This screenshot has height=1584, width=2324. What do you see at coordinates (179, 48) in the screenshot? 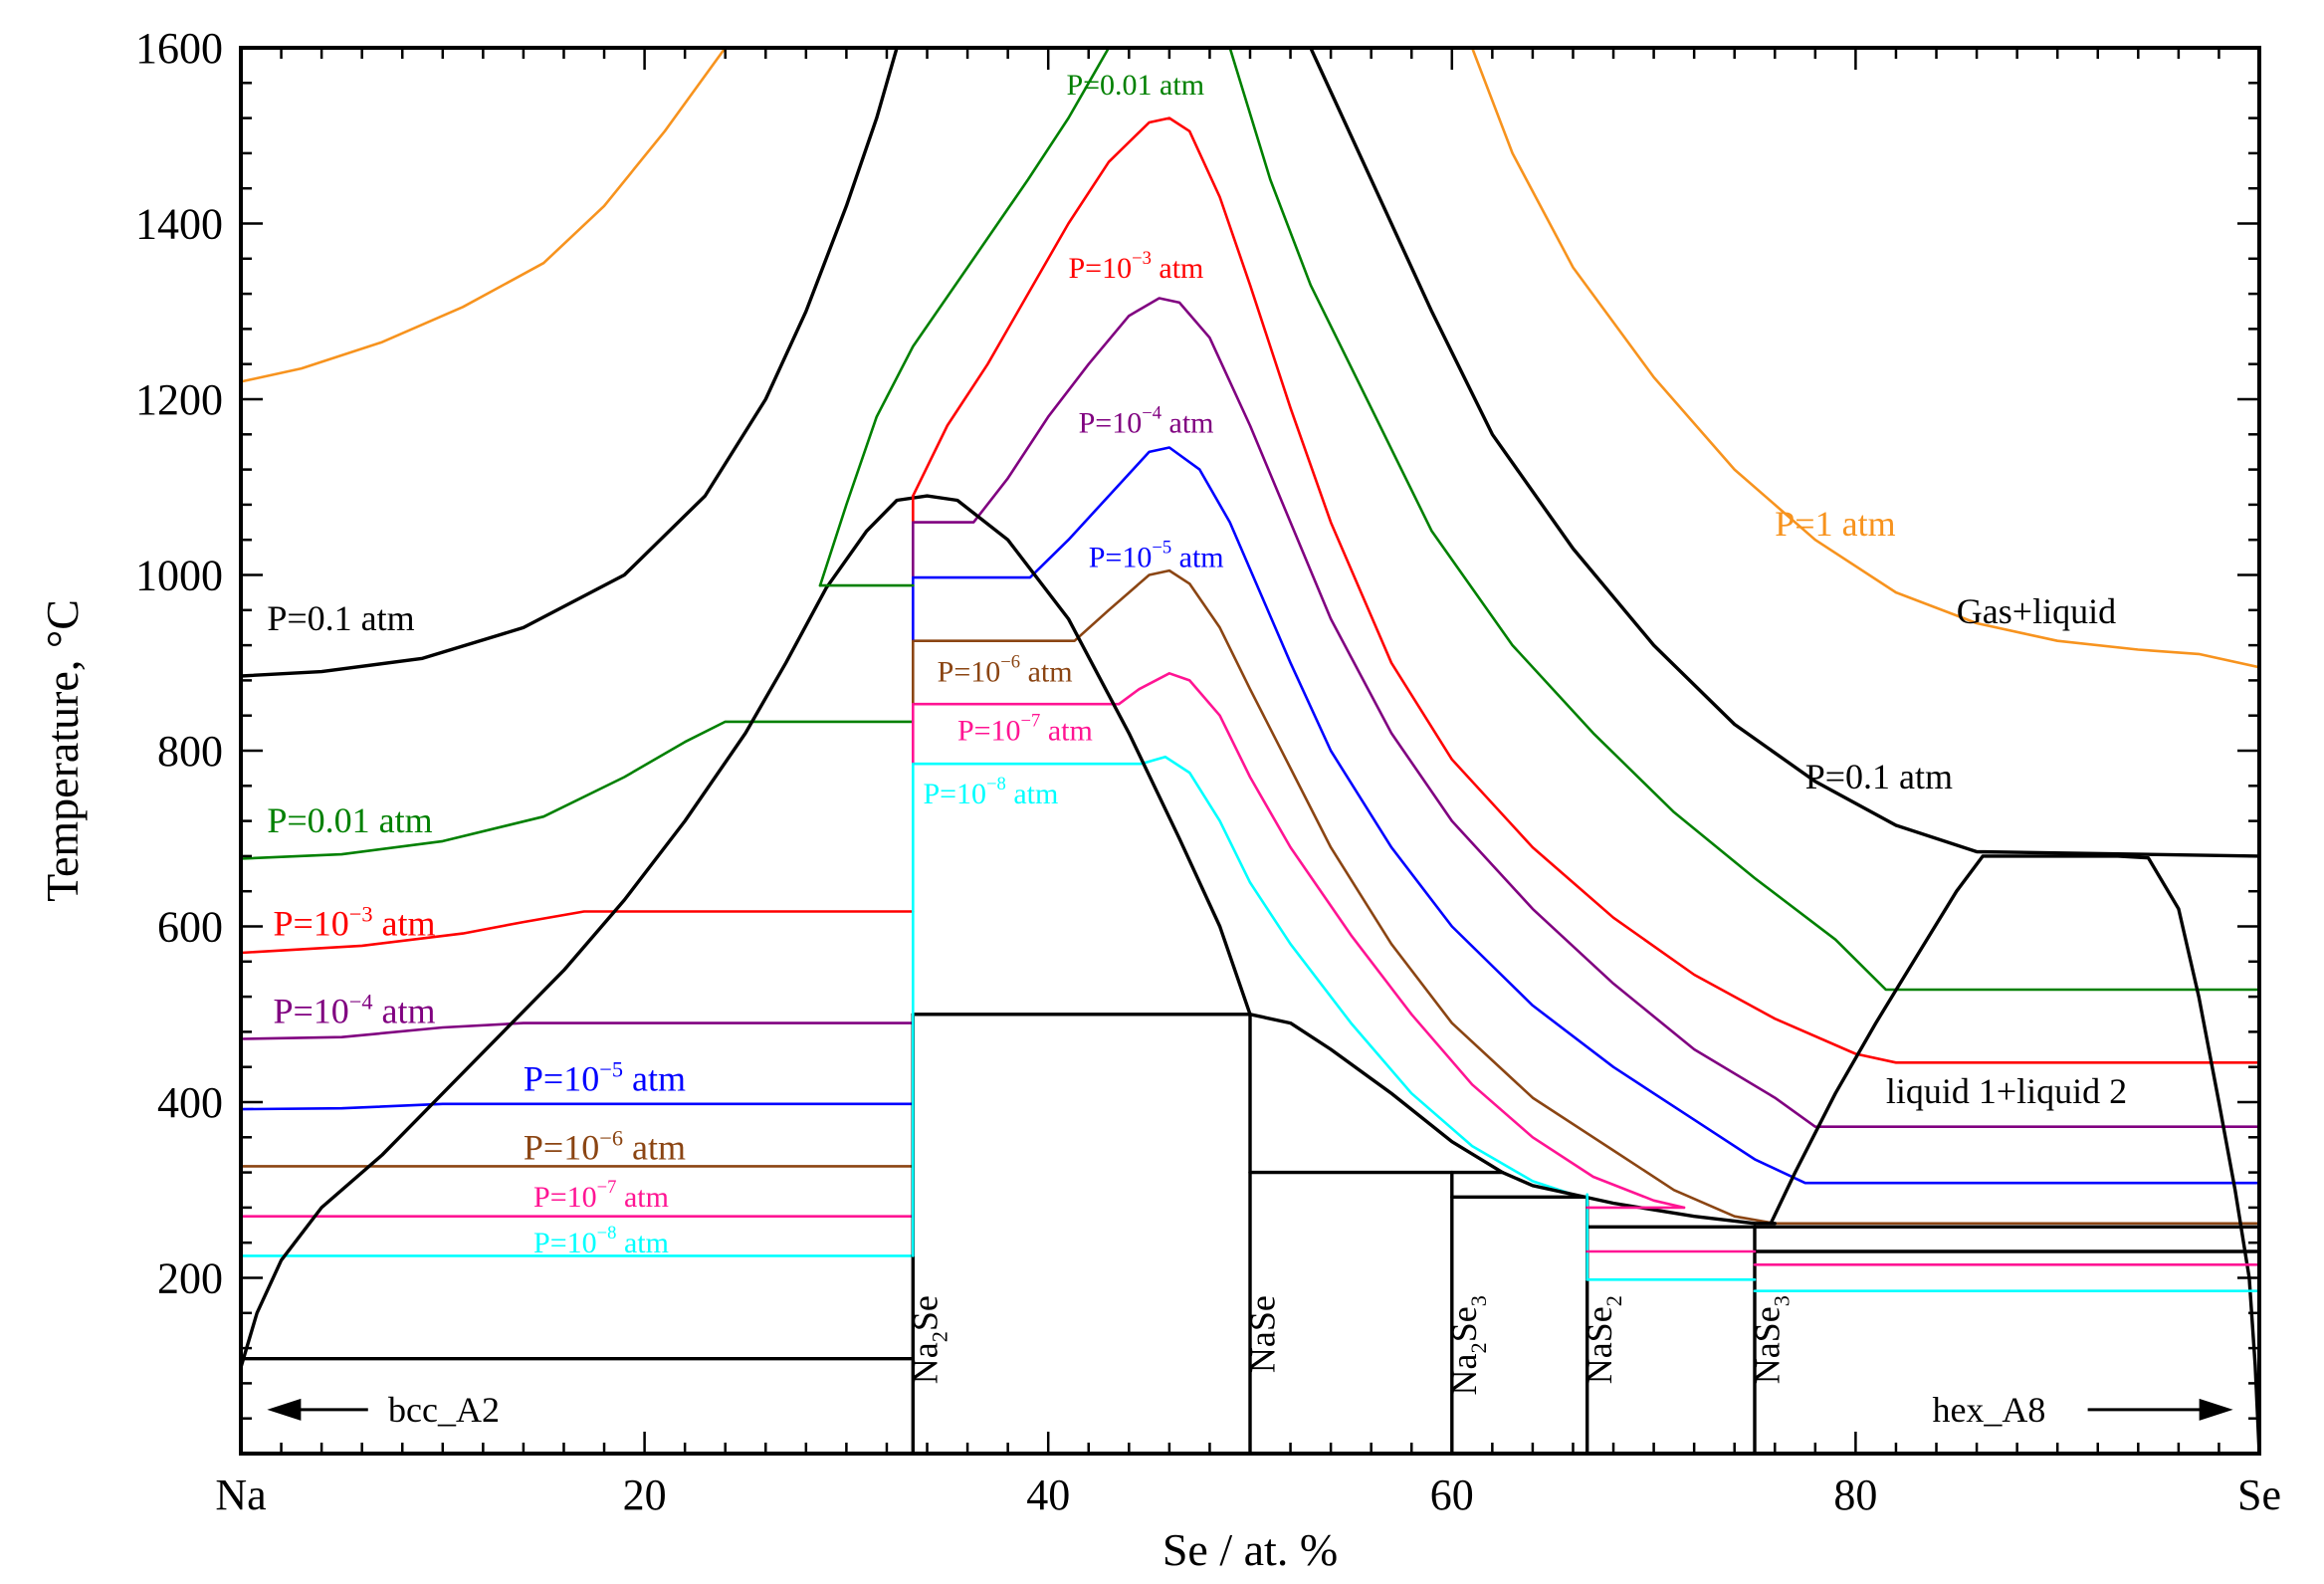
I see `y-tick-label: 1600` at bounding box center [179, 48].